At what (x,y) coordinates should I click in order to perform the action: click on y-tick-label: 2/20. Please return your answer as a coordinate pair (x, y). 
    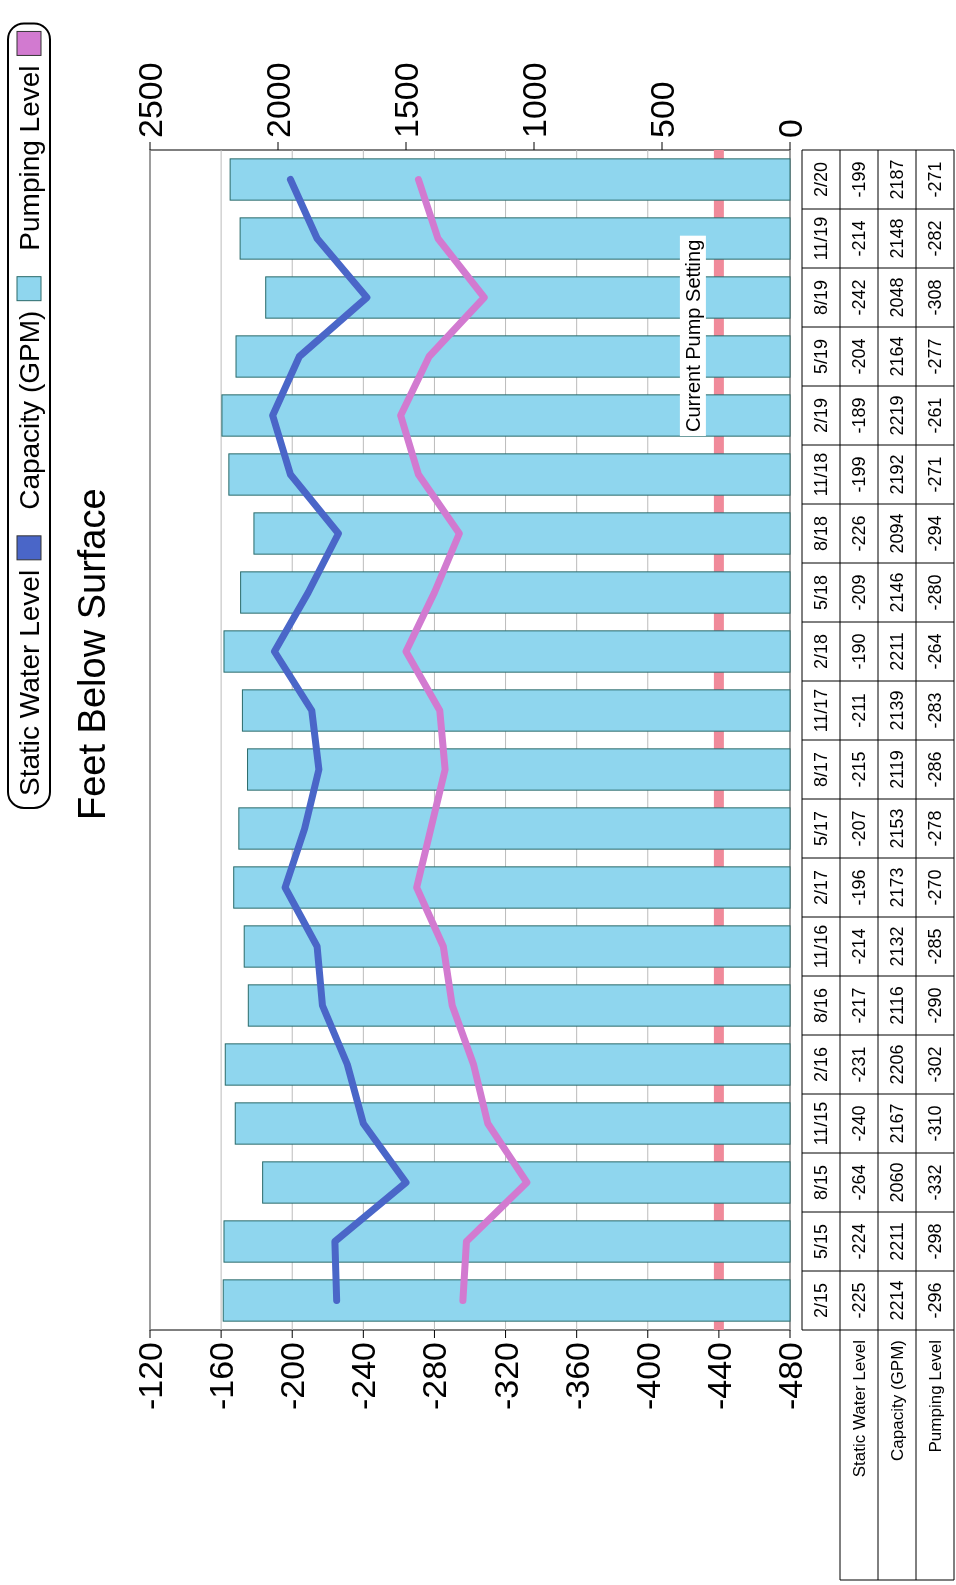
    Looking at the image, I should click on (821, 179).